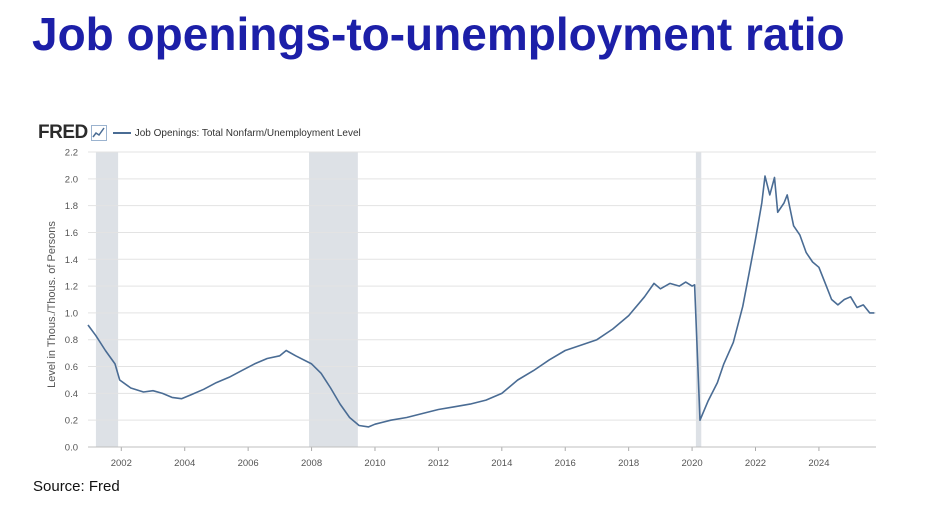 The width and height of the screenshot is (928, 519). What do you see at coordinates (71, 179) in the screenshot?
I see `y-tick-label: 2.0` at bounding box center [71, 179].